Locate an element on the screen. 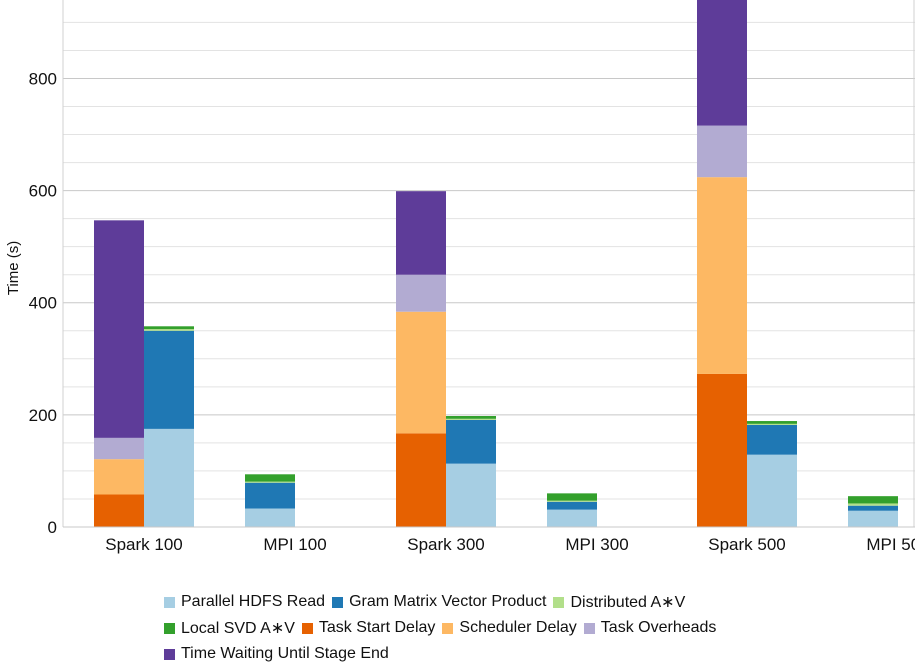 This screenshot has width=915, height=669. legend-item: Local SVD A∗V is located at coordinates (229, 628).